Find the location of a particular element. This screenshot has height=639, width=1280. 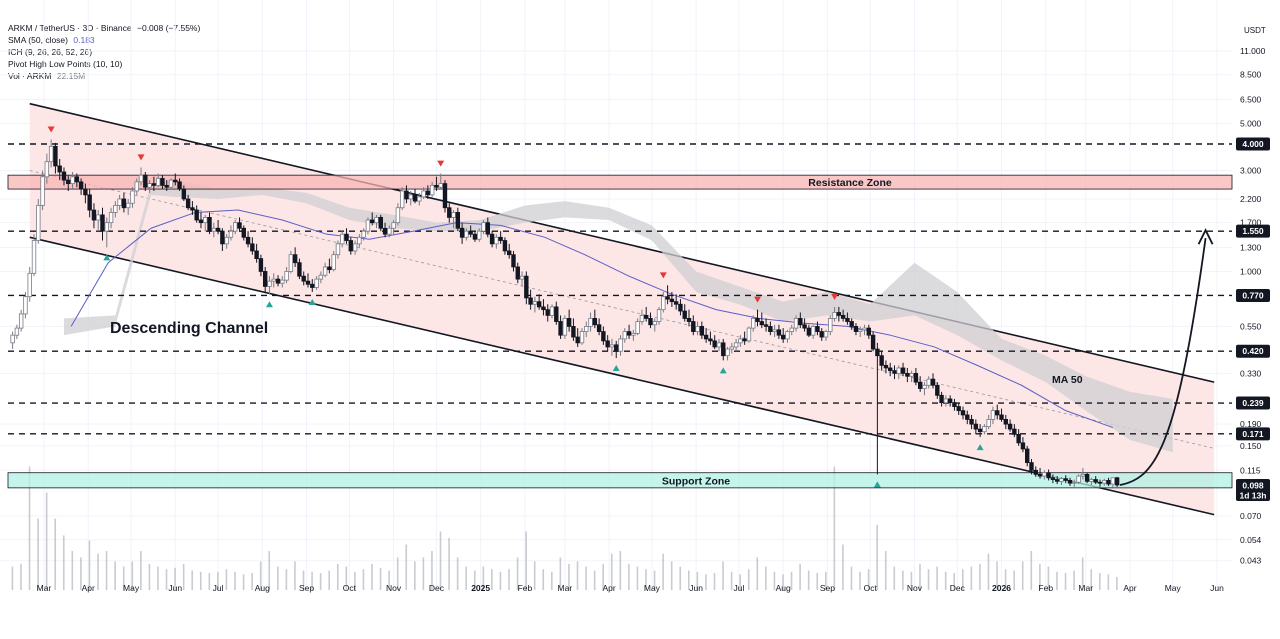

legend-vol-value: 22.15M is located at coordinates (71, 76).